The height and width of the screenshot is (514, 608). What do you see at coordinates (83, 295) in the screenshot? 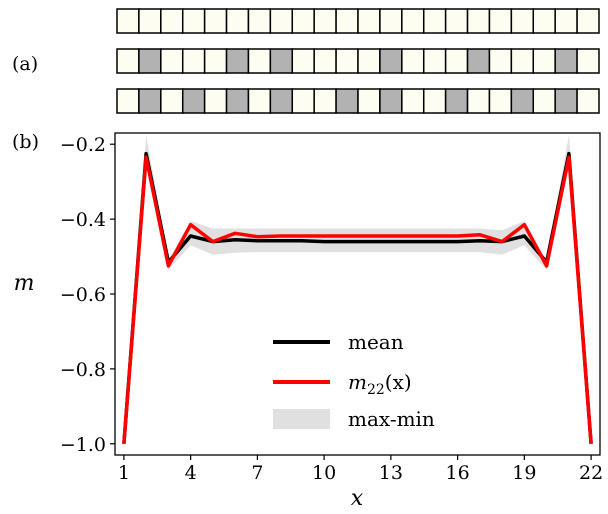
I see `y-tick-label: −0.6` at bounding box center [83, 295].